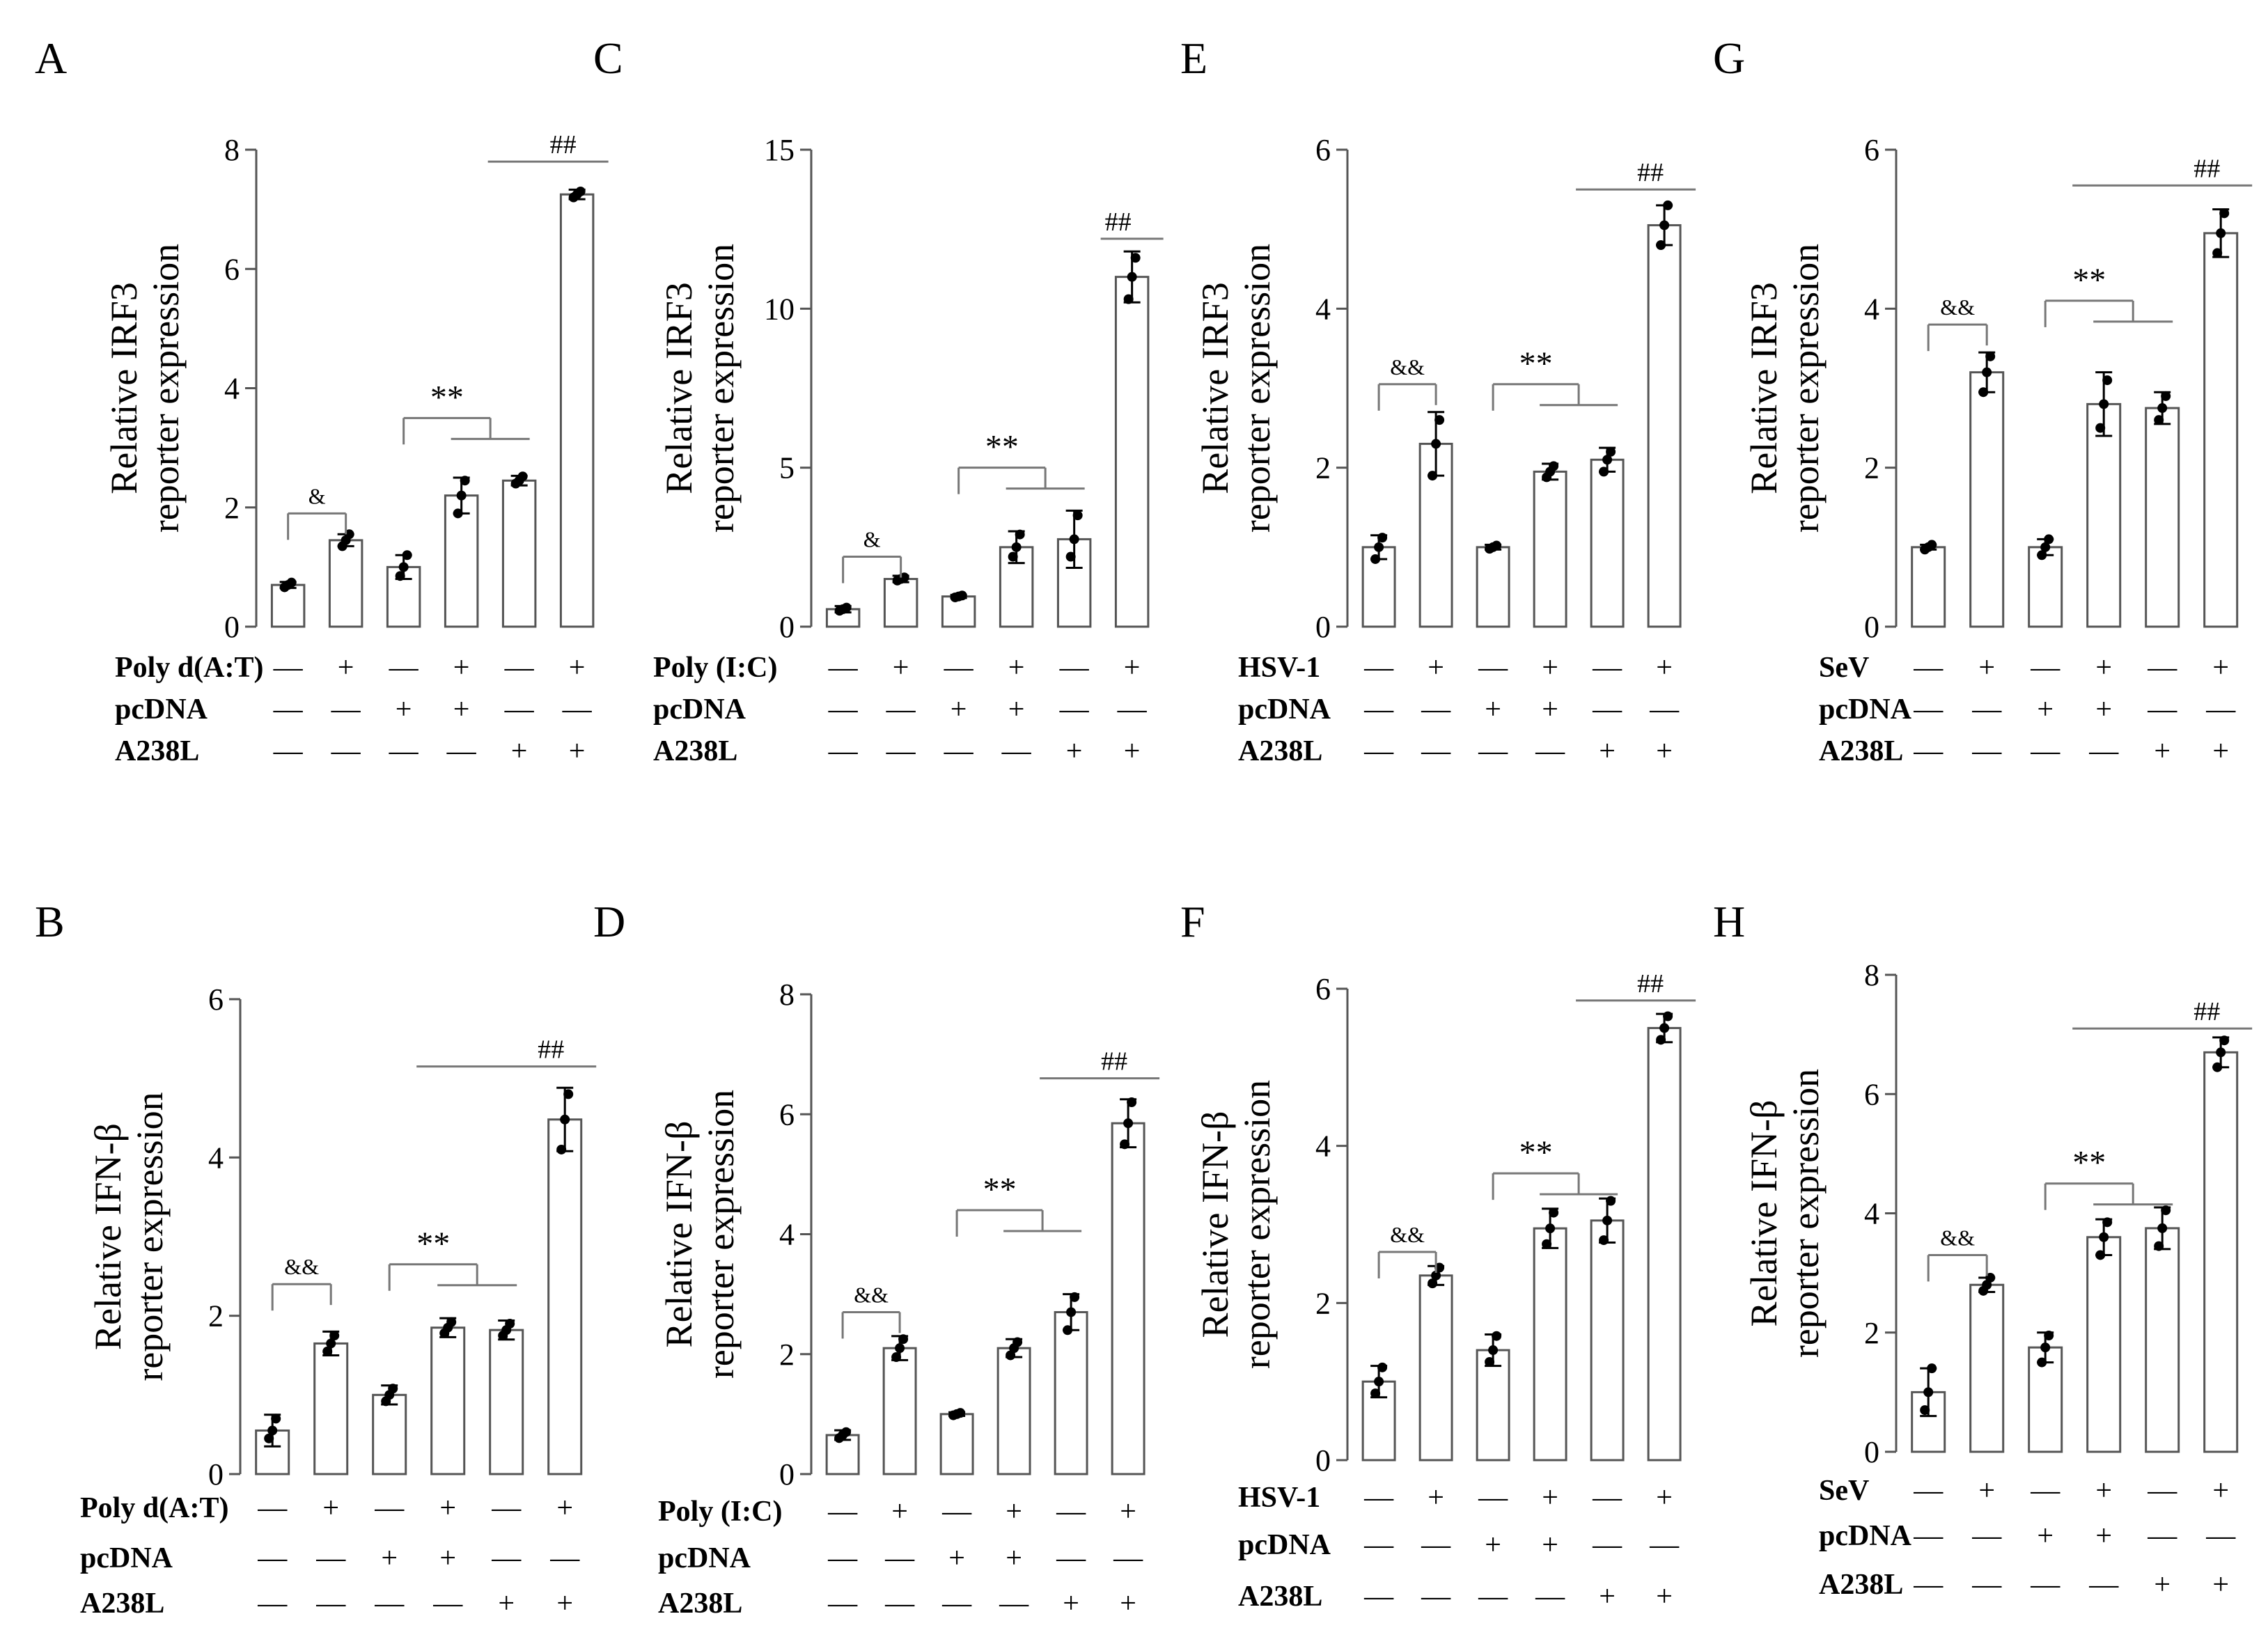  I want to click on y-tick-label: 8, so click(787, 995).